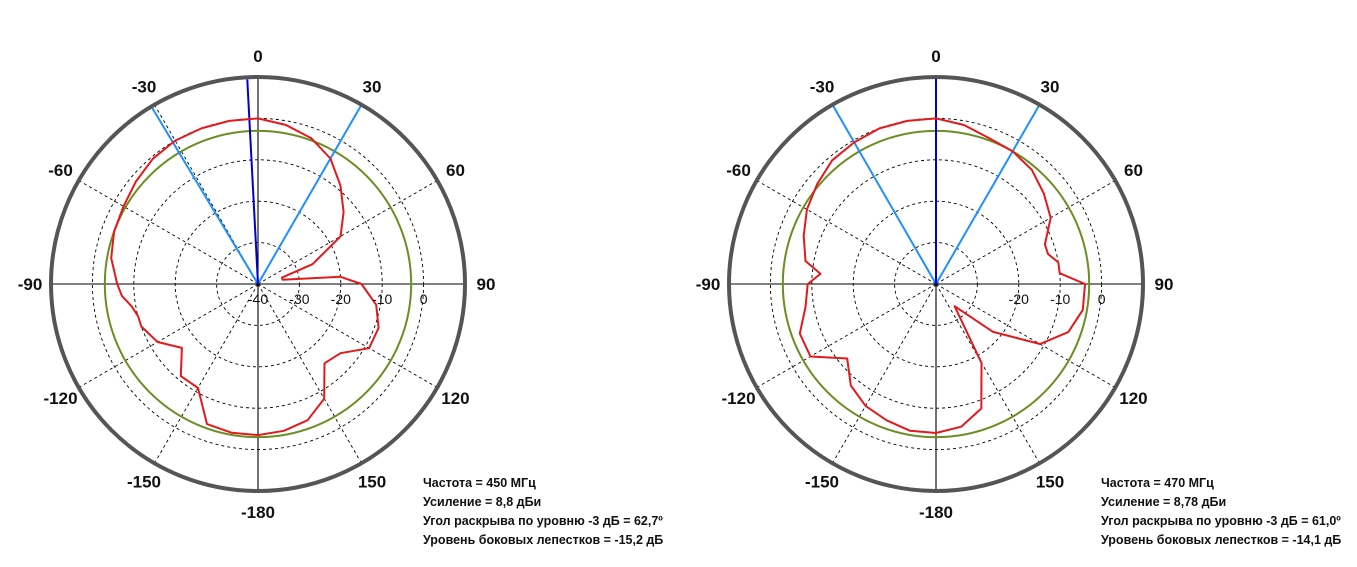 This screenshot has width=1357, height=567. Describe the element at coordinates (1157, 483) in the screenshot. I see `frequency-text: Частота = 470 МГц` at that location.